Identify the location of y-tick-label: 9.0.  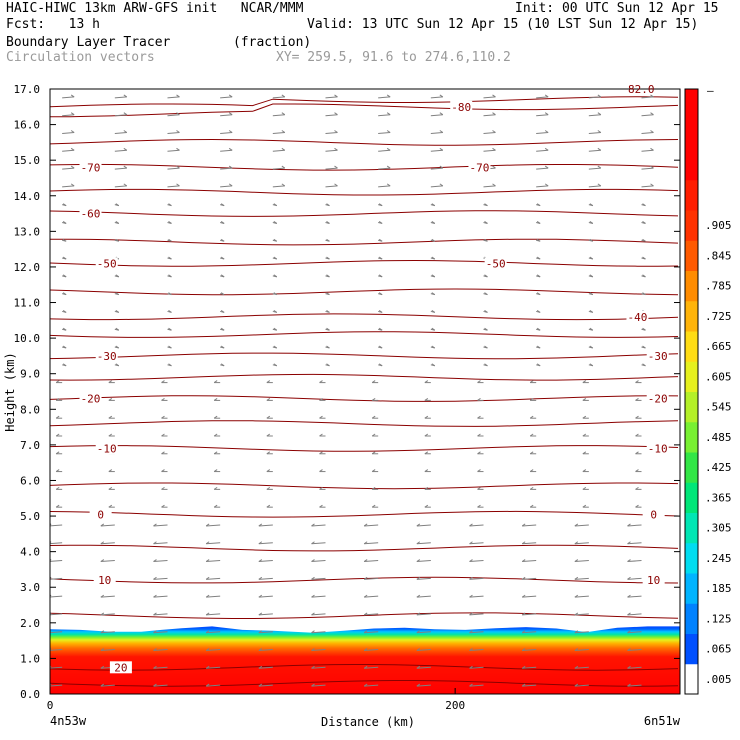
(30, 374).